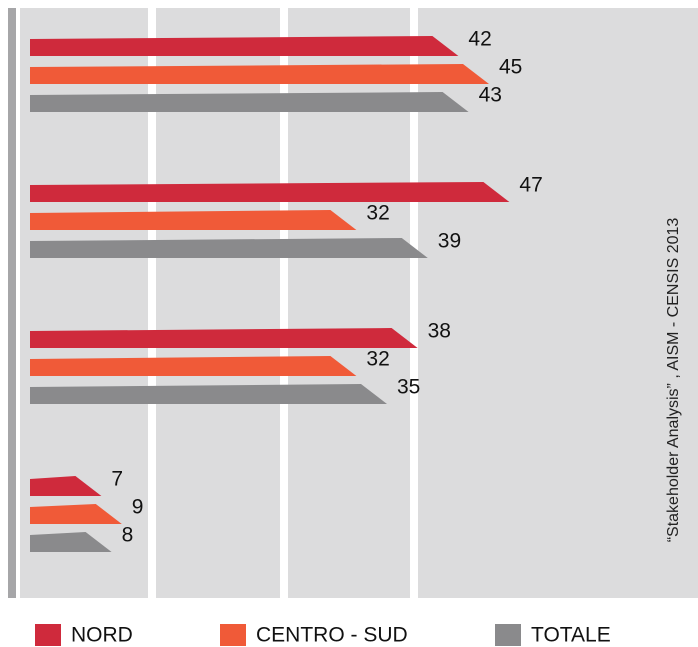  I want to click on value-label: 39, so click(449, 241).